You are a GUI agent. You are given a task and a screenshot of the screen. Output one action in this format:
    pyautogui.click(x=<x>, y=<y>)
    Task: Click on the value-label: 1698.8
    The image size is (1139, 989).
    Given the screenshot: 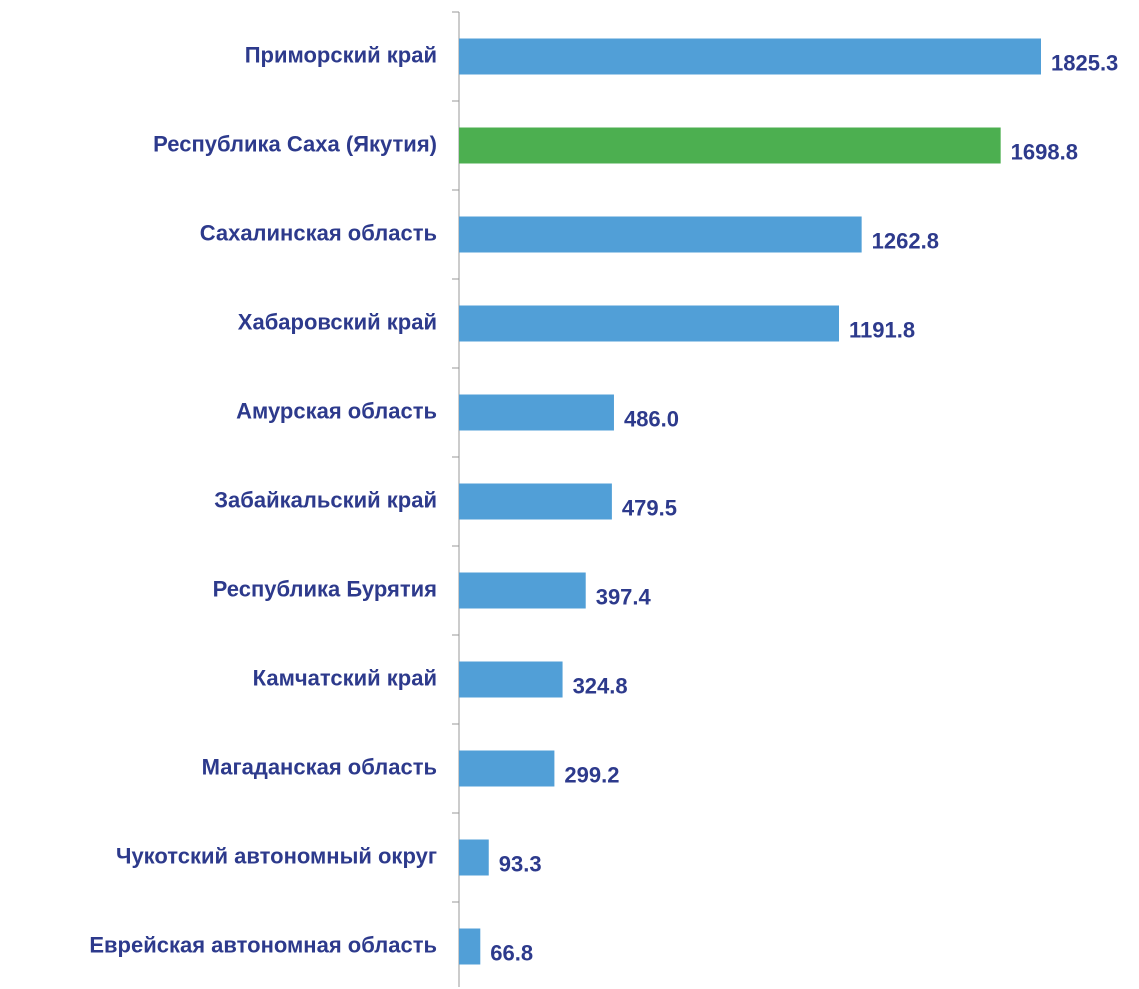 What is the action you would take?
    pyautogui.click(x=1044, y=151)
    